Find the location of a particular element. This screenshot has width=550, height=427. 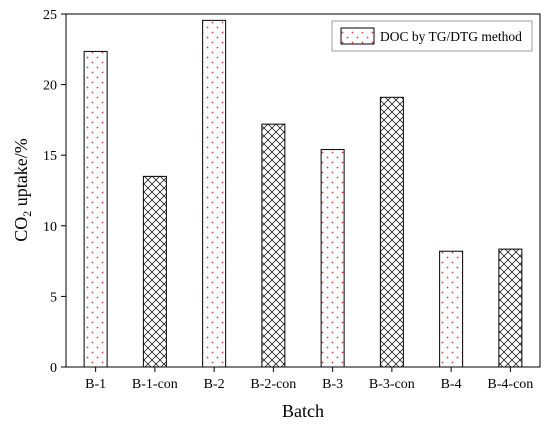

y-axis-ticks: 0 5 10 15 20 25 is located at coordinates (54, 192).